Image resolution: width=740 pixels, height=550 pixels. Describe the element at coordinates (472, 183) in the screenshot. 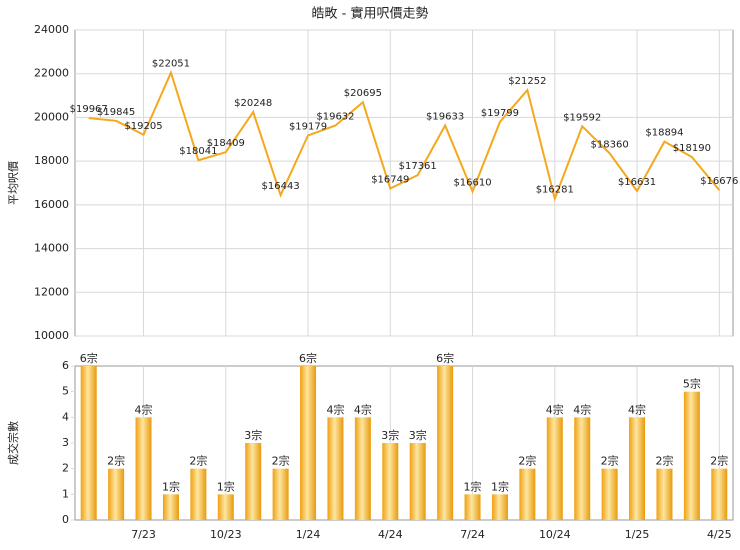

I see `data-label: $16610` at that location.